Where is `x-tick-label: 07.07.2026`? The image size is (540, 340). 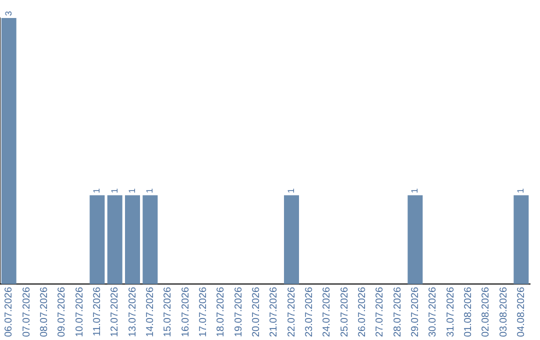
x-tick-label: 07.07.2026 is located at coordinates (26, 312).